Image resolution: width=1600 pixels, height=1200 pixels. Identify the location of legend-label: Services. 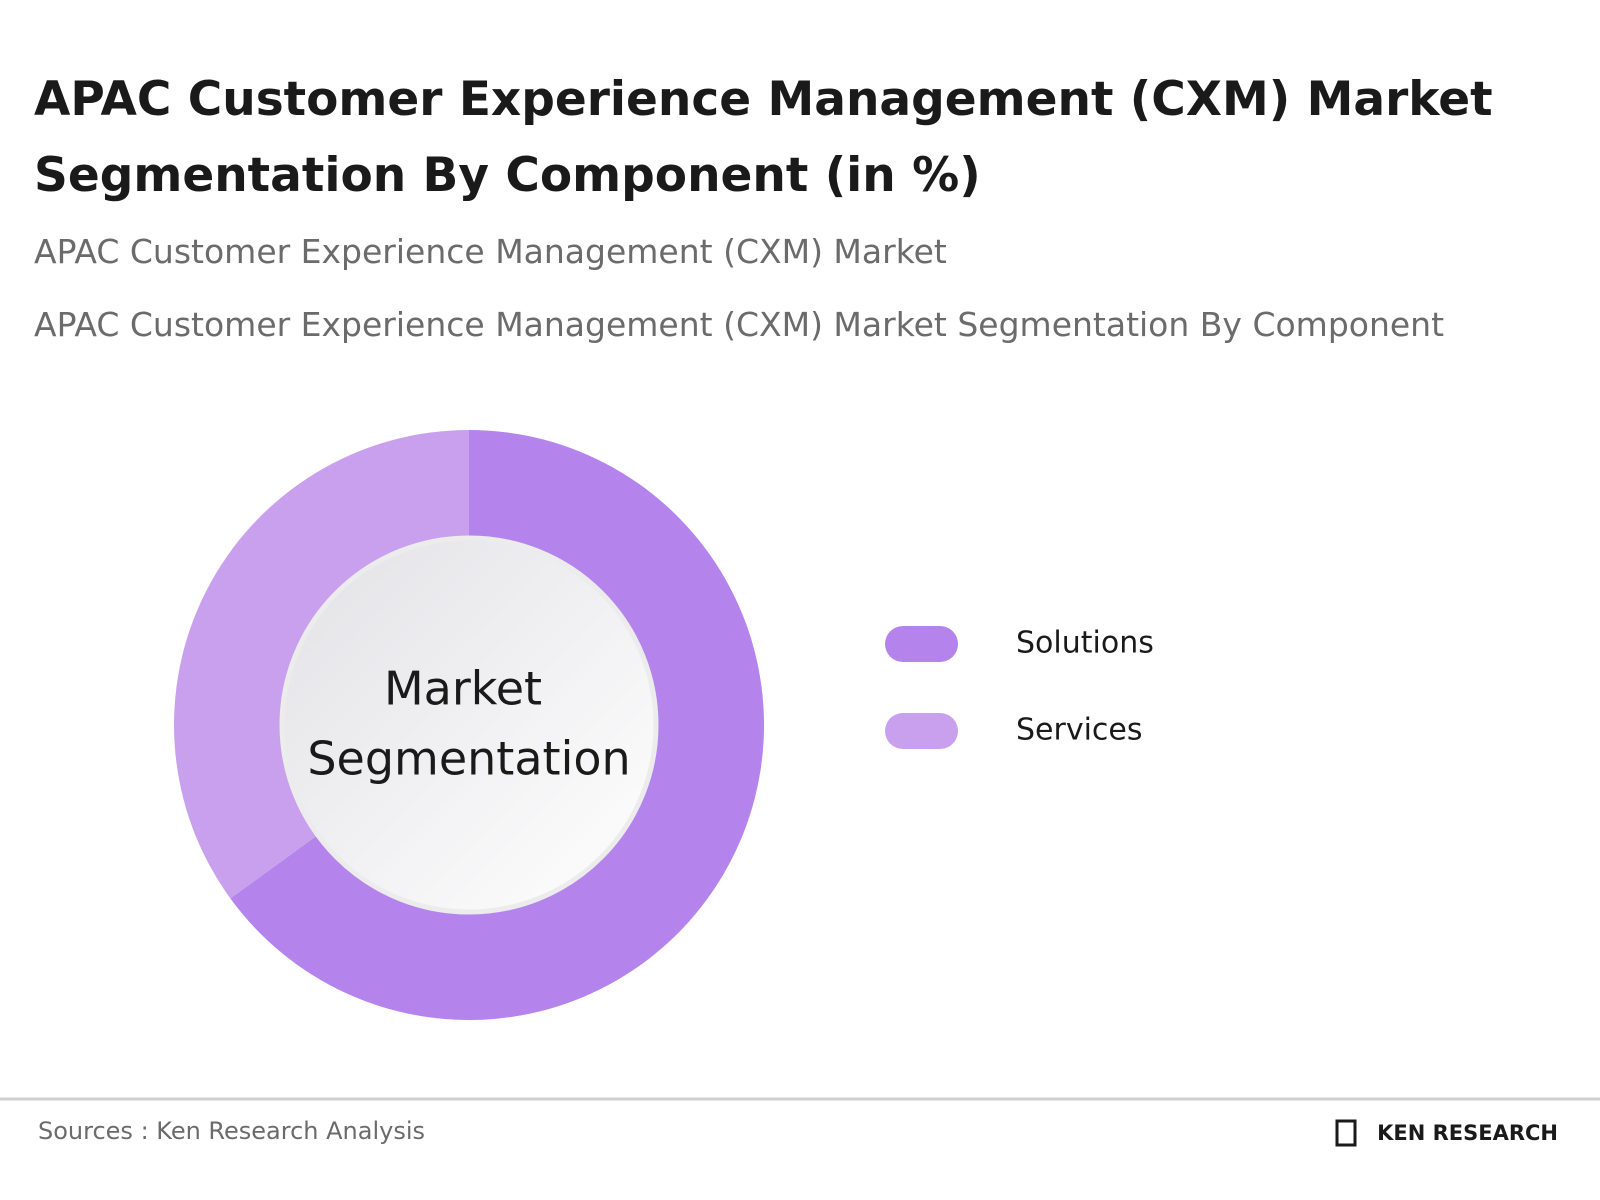
(1079, 730).